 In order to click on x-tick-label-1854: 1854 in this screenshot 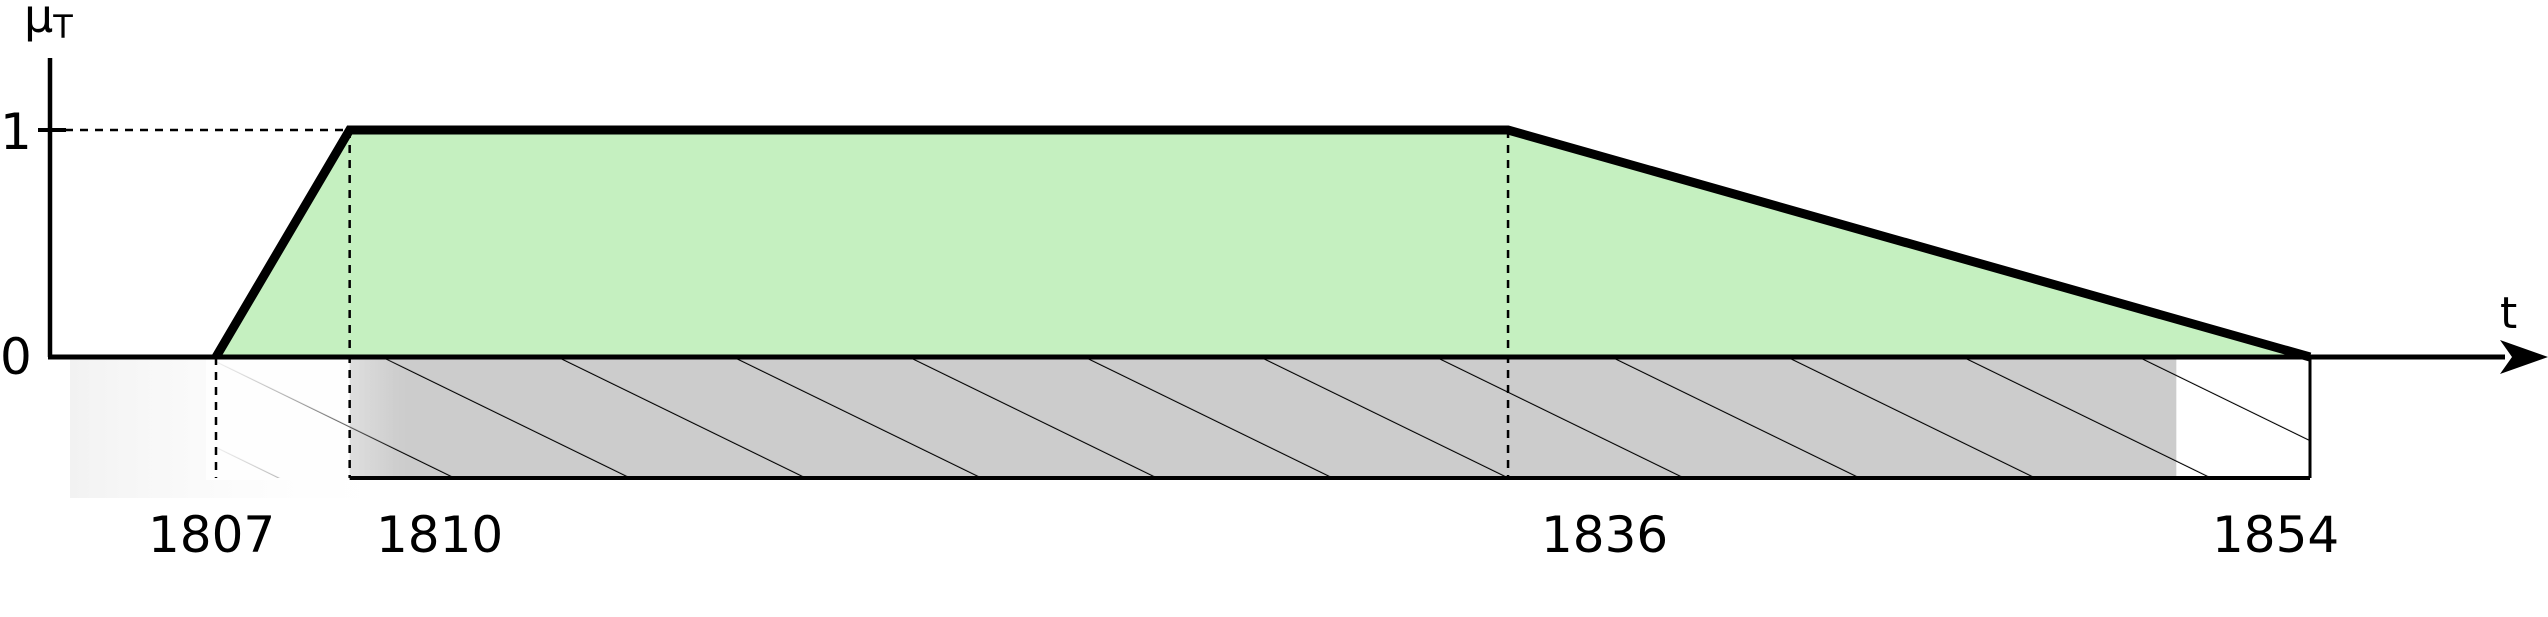, I will do `click(2275, 535)`.